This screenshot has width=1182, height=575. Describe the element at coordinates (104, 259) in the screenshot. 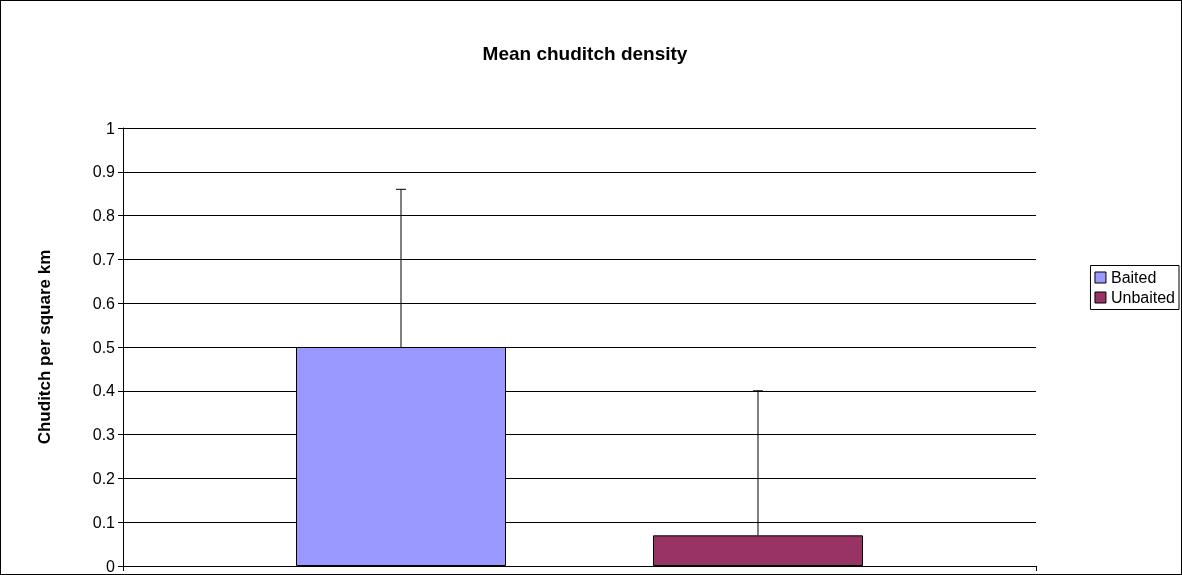

I see `y-tick-label: 0.7` at that location.